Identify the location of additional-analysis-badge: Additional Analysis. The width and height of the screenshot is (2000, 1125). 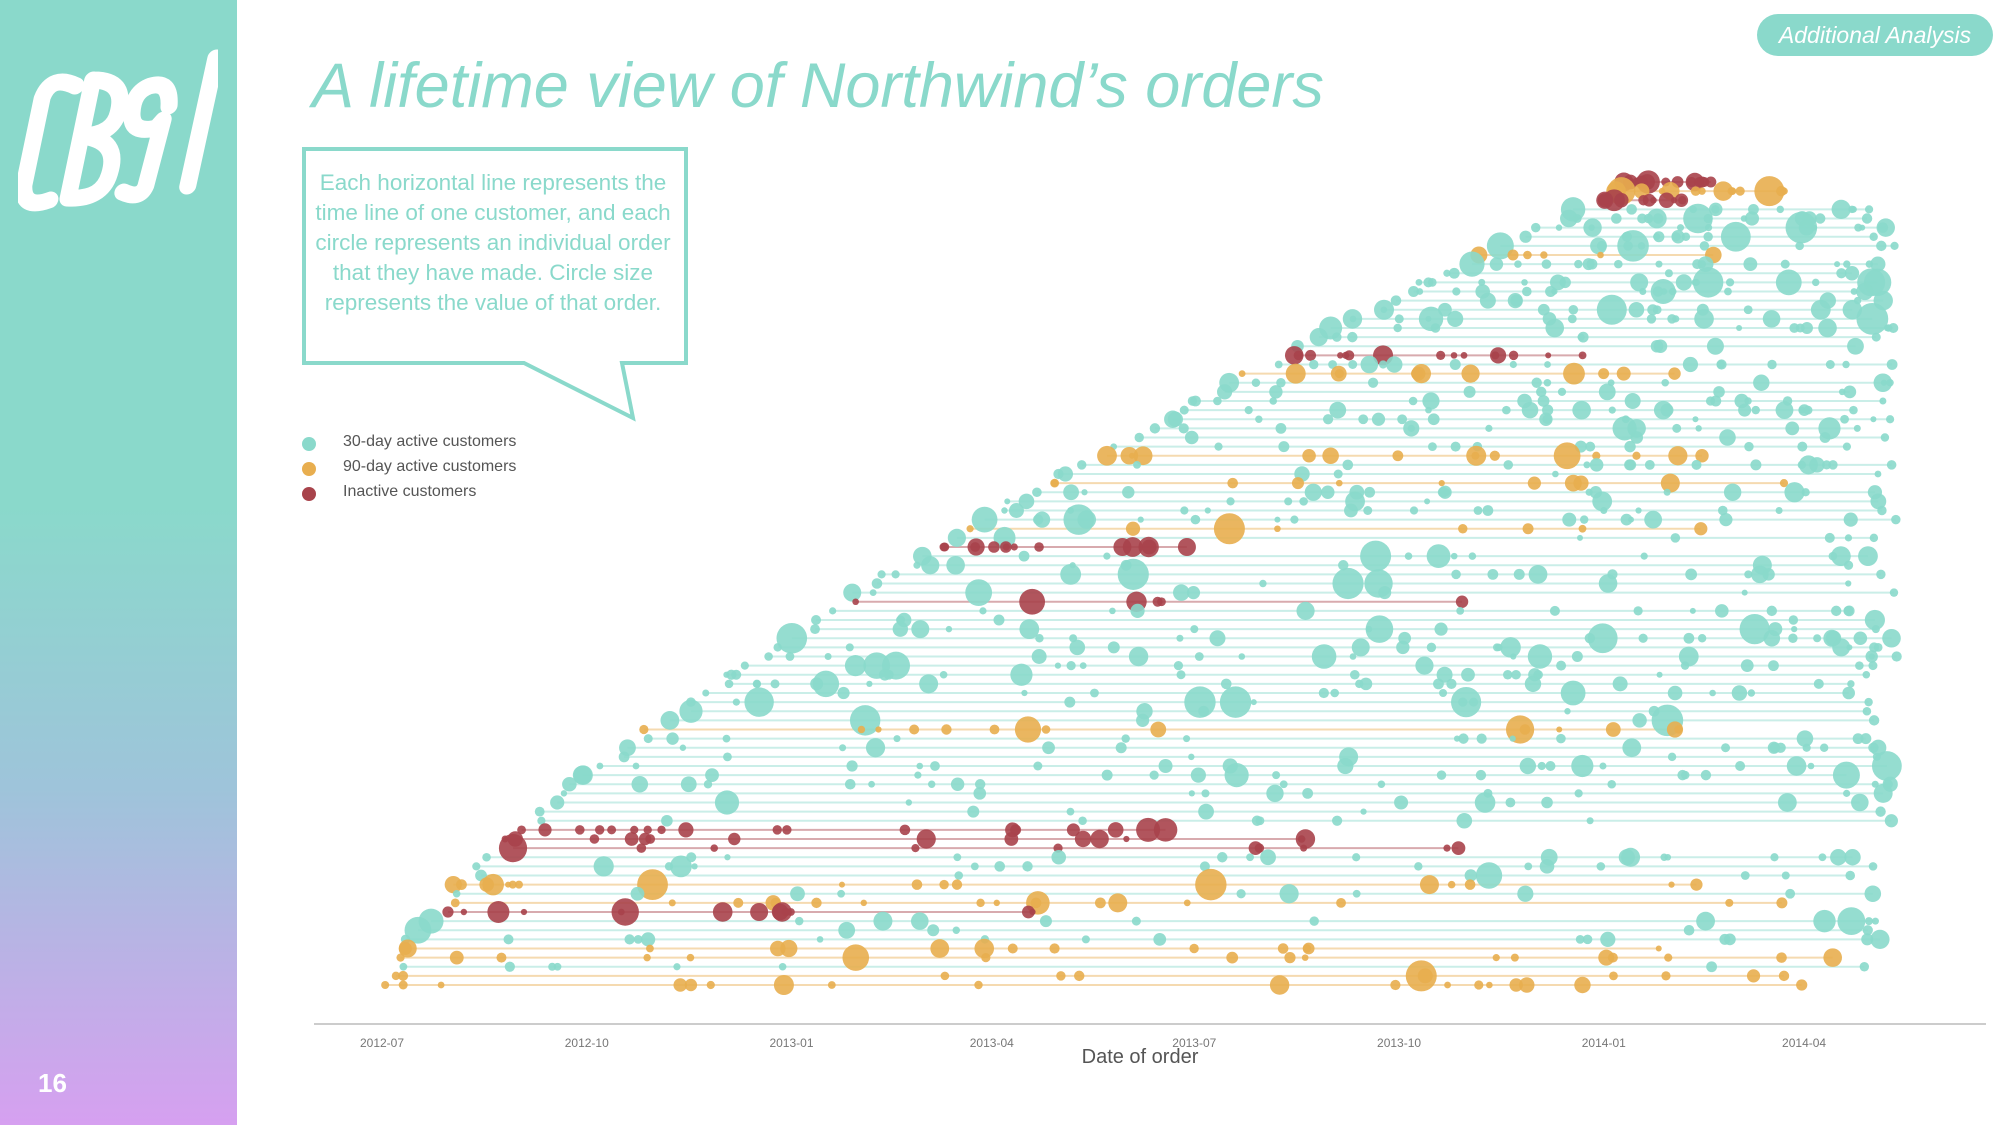
(1875, 35).